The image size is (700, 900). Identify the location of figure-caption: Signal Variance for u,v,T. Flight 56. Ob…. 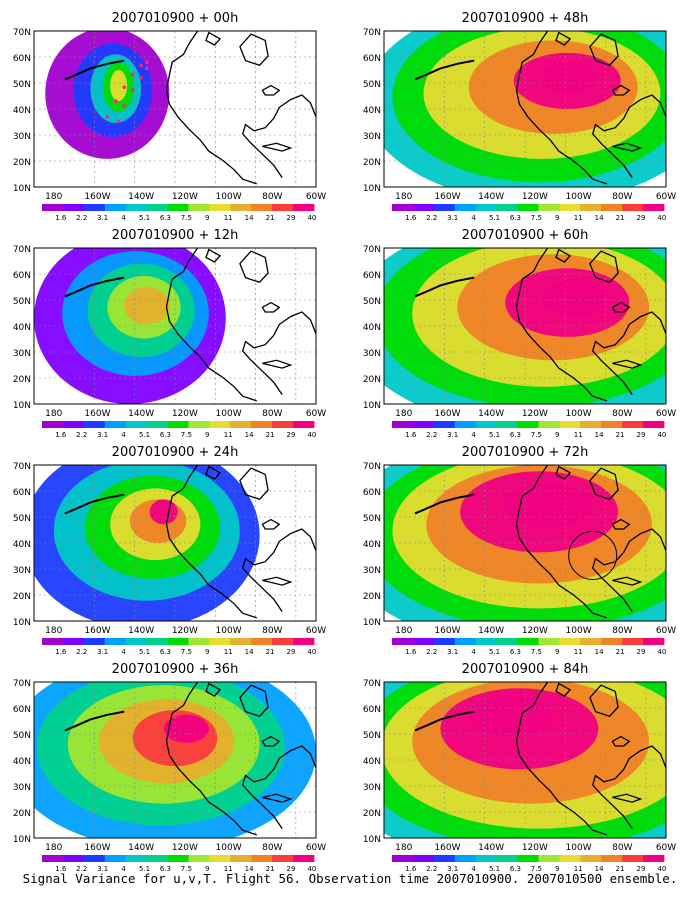
(350, 878).